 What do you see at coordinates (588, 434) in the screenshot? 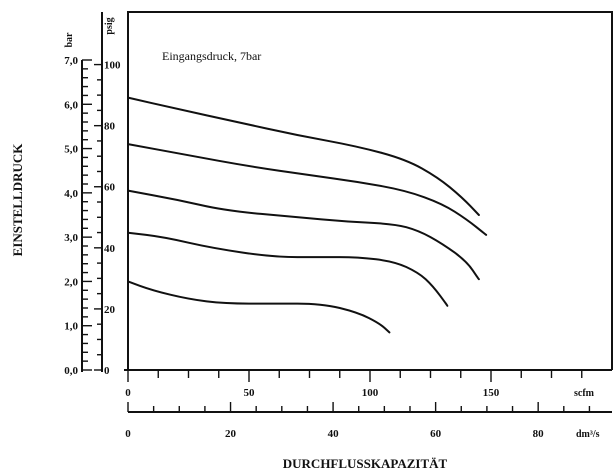
I see `x-axis-dm3s-unit: dm³/s` at bounding box center [588, 434].